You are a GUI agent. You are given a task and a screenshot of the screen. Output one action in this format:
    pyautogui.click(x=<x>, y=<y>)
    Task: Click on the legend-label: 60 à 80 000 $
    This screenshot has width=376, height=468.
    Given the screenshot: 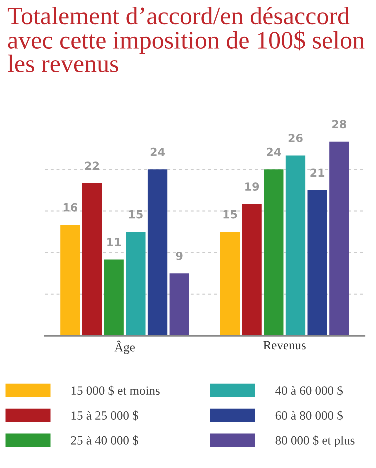 What is the action you would take?
    pyautogui.click(x=310, y=415)
    